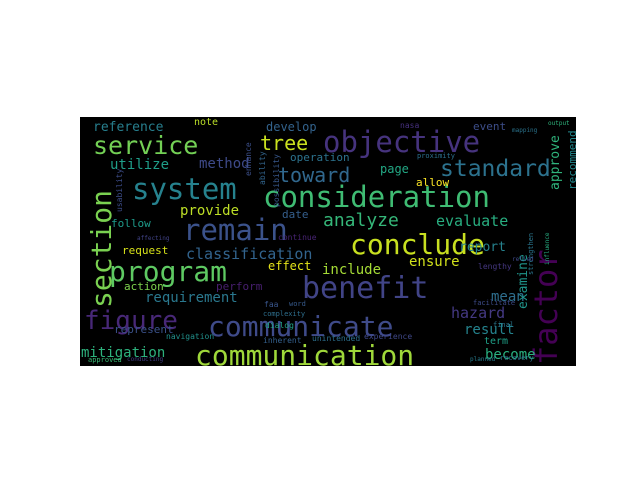 This screenshot has height=480, width=640. What do you see at coordinates (483, 359) in the screenshot?
I see `word-planned: planned` at bounding box center [483, 359].